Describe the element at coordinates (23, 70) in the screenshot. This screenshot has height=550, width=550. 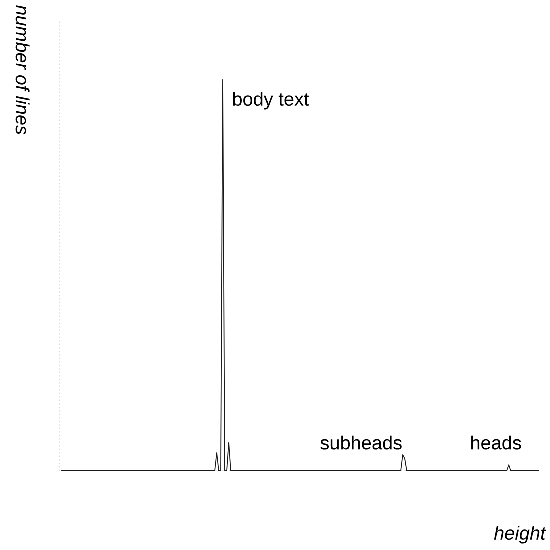
I see `y-axis-title: number of lines` at that location.